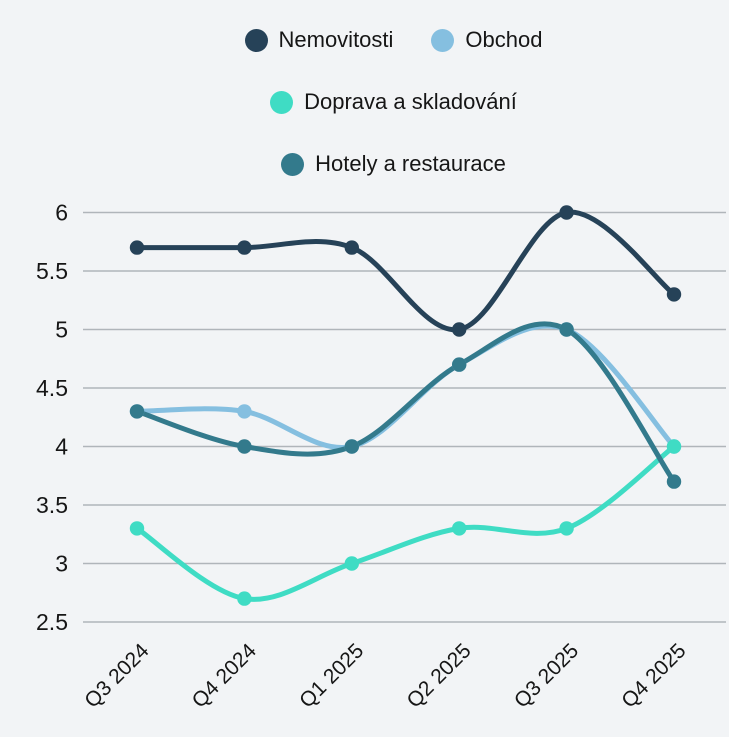  What do you see at coordinates (52, 388) in the screenshot?
I see `y-tick-label: 4.5` at bounding box center [52, 388].